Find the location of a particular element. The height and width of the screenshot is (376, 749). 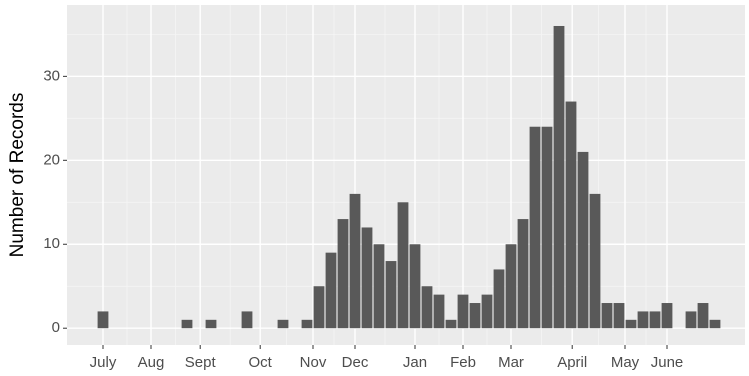

x-tick-label: April is located at coordinates (572, 362).